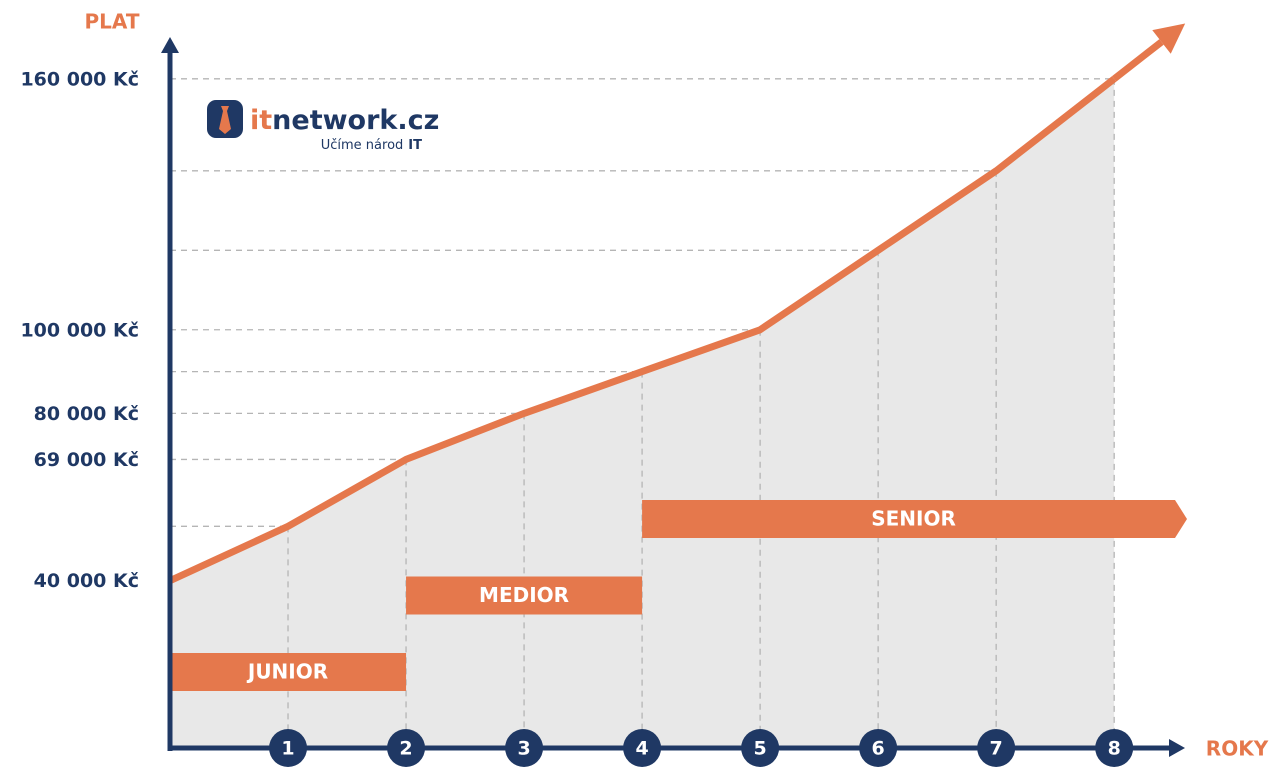 Image resolution: width=1282 pixels, height=776 pixels. I want to click on x-tick-label: 5, so click(759, 749).